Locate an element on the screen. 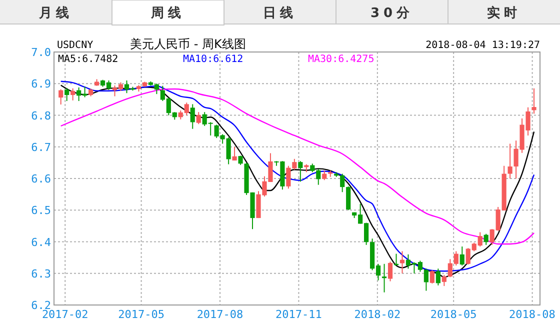  y-tick-label: 6.8 is located at coordinates (41, 115).